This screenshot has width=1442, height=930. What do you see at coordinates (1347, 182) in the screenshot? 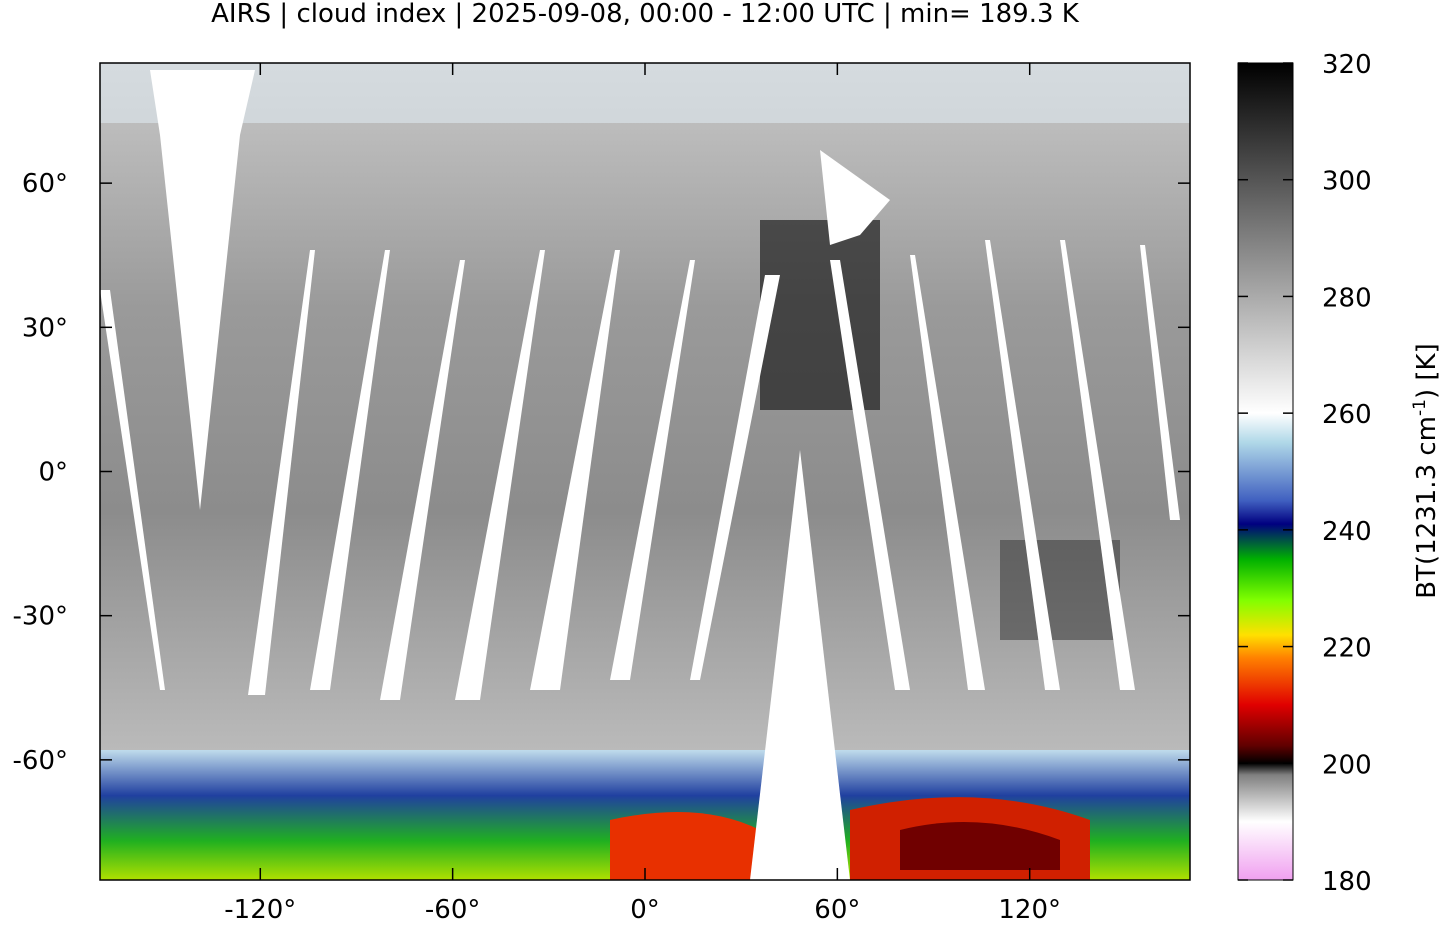
I see `colorbar-tick-label: 300` at bounding box center [1347, 182].